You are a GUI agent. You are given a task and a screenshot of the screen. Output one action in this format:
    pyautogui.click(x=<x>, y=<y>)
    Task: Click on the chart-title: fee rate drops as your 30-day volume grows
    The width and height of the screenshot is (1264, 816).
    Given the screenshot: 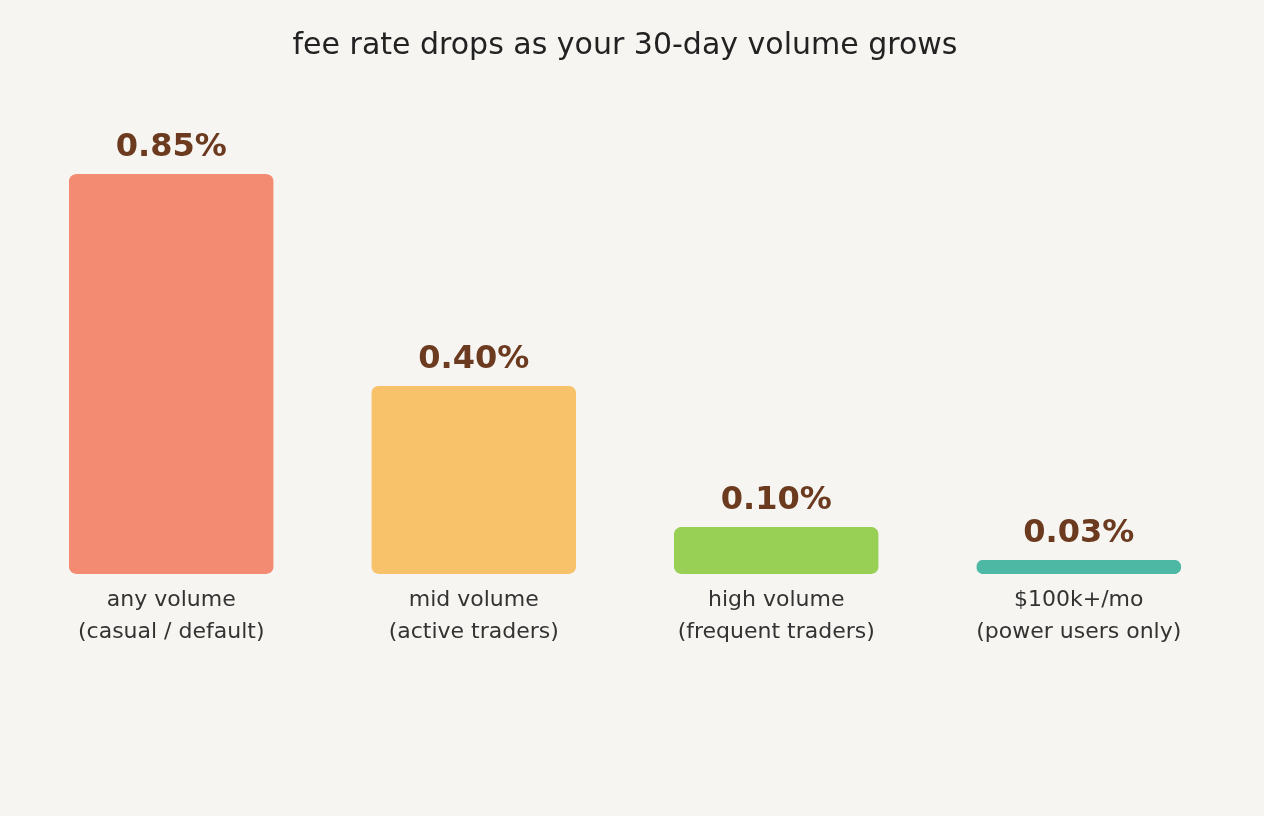 What is the action you would take?
    pyautogui.click(x=625, y=43)
    